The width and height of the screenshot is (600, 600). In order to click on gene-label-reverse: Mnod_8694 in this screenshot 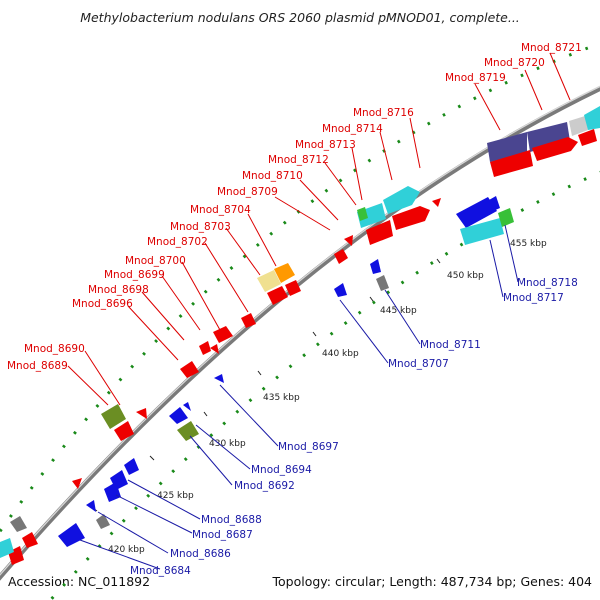, I will do `click(281, 470)`.